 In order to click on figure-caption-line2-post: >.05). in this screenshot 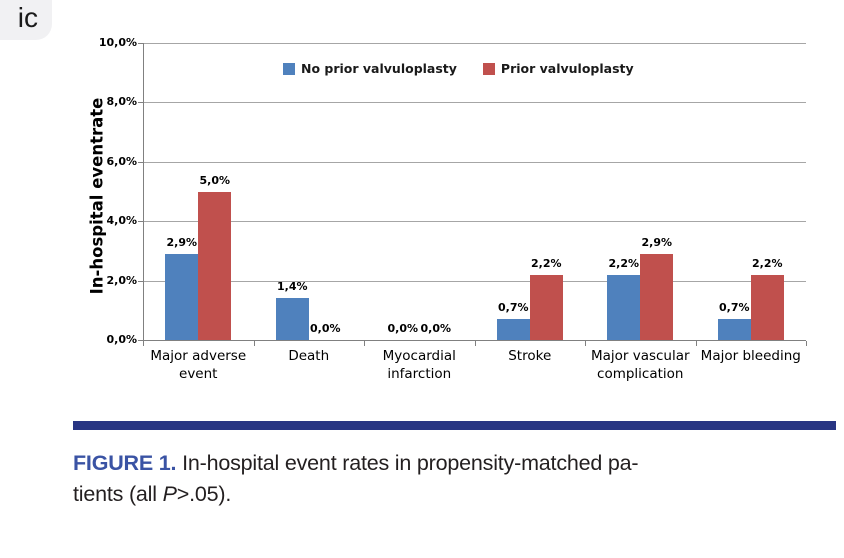, I will do `click(204, 494)`.